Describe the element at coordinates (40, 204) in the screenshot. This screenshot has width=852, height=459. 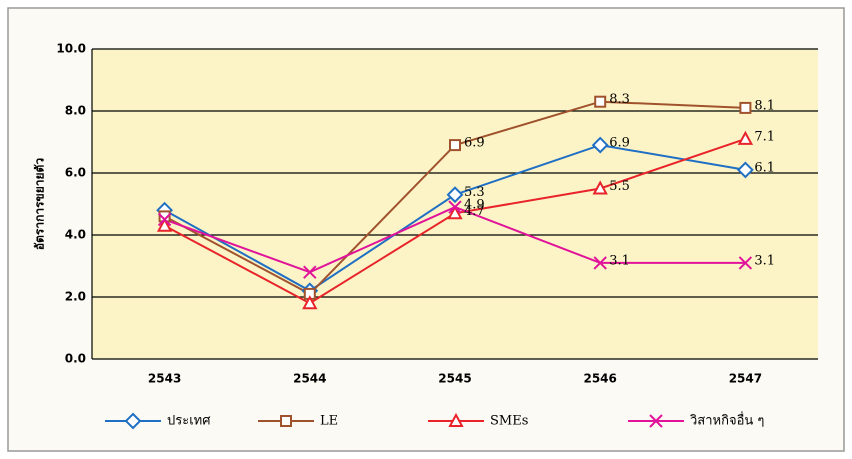
I see `y-axis-label: อัตราการขยายตัว` at that location.